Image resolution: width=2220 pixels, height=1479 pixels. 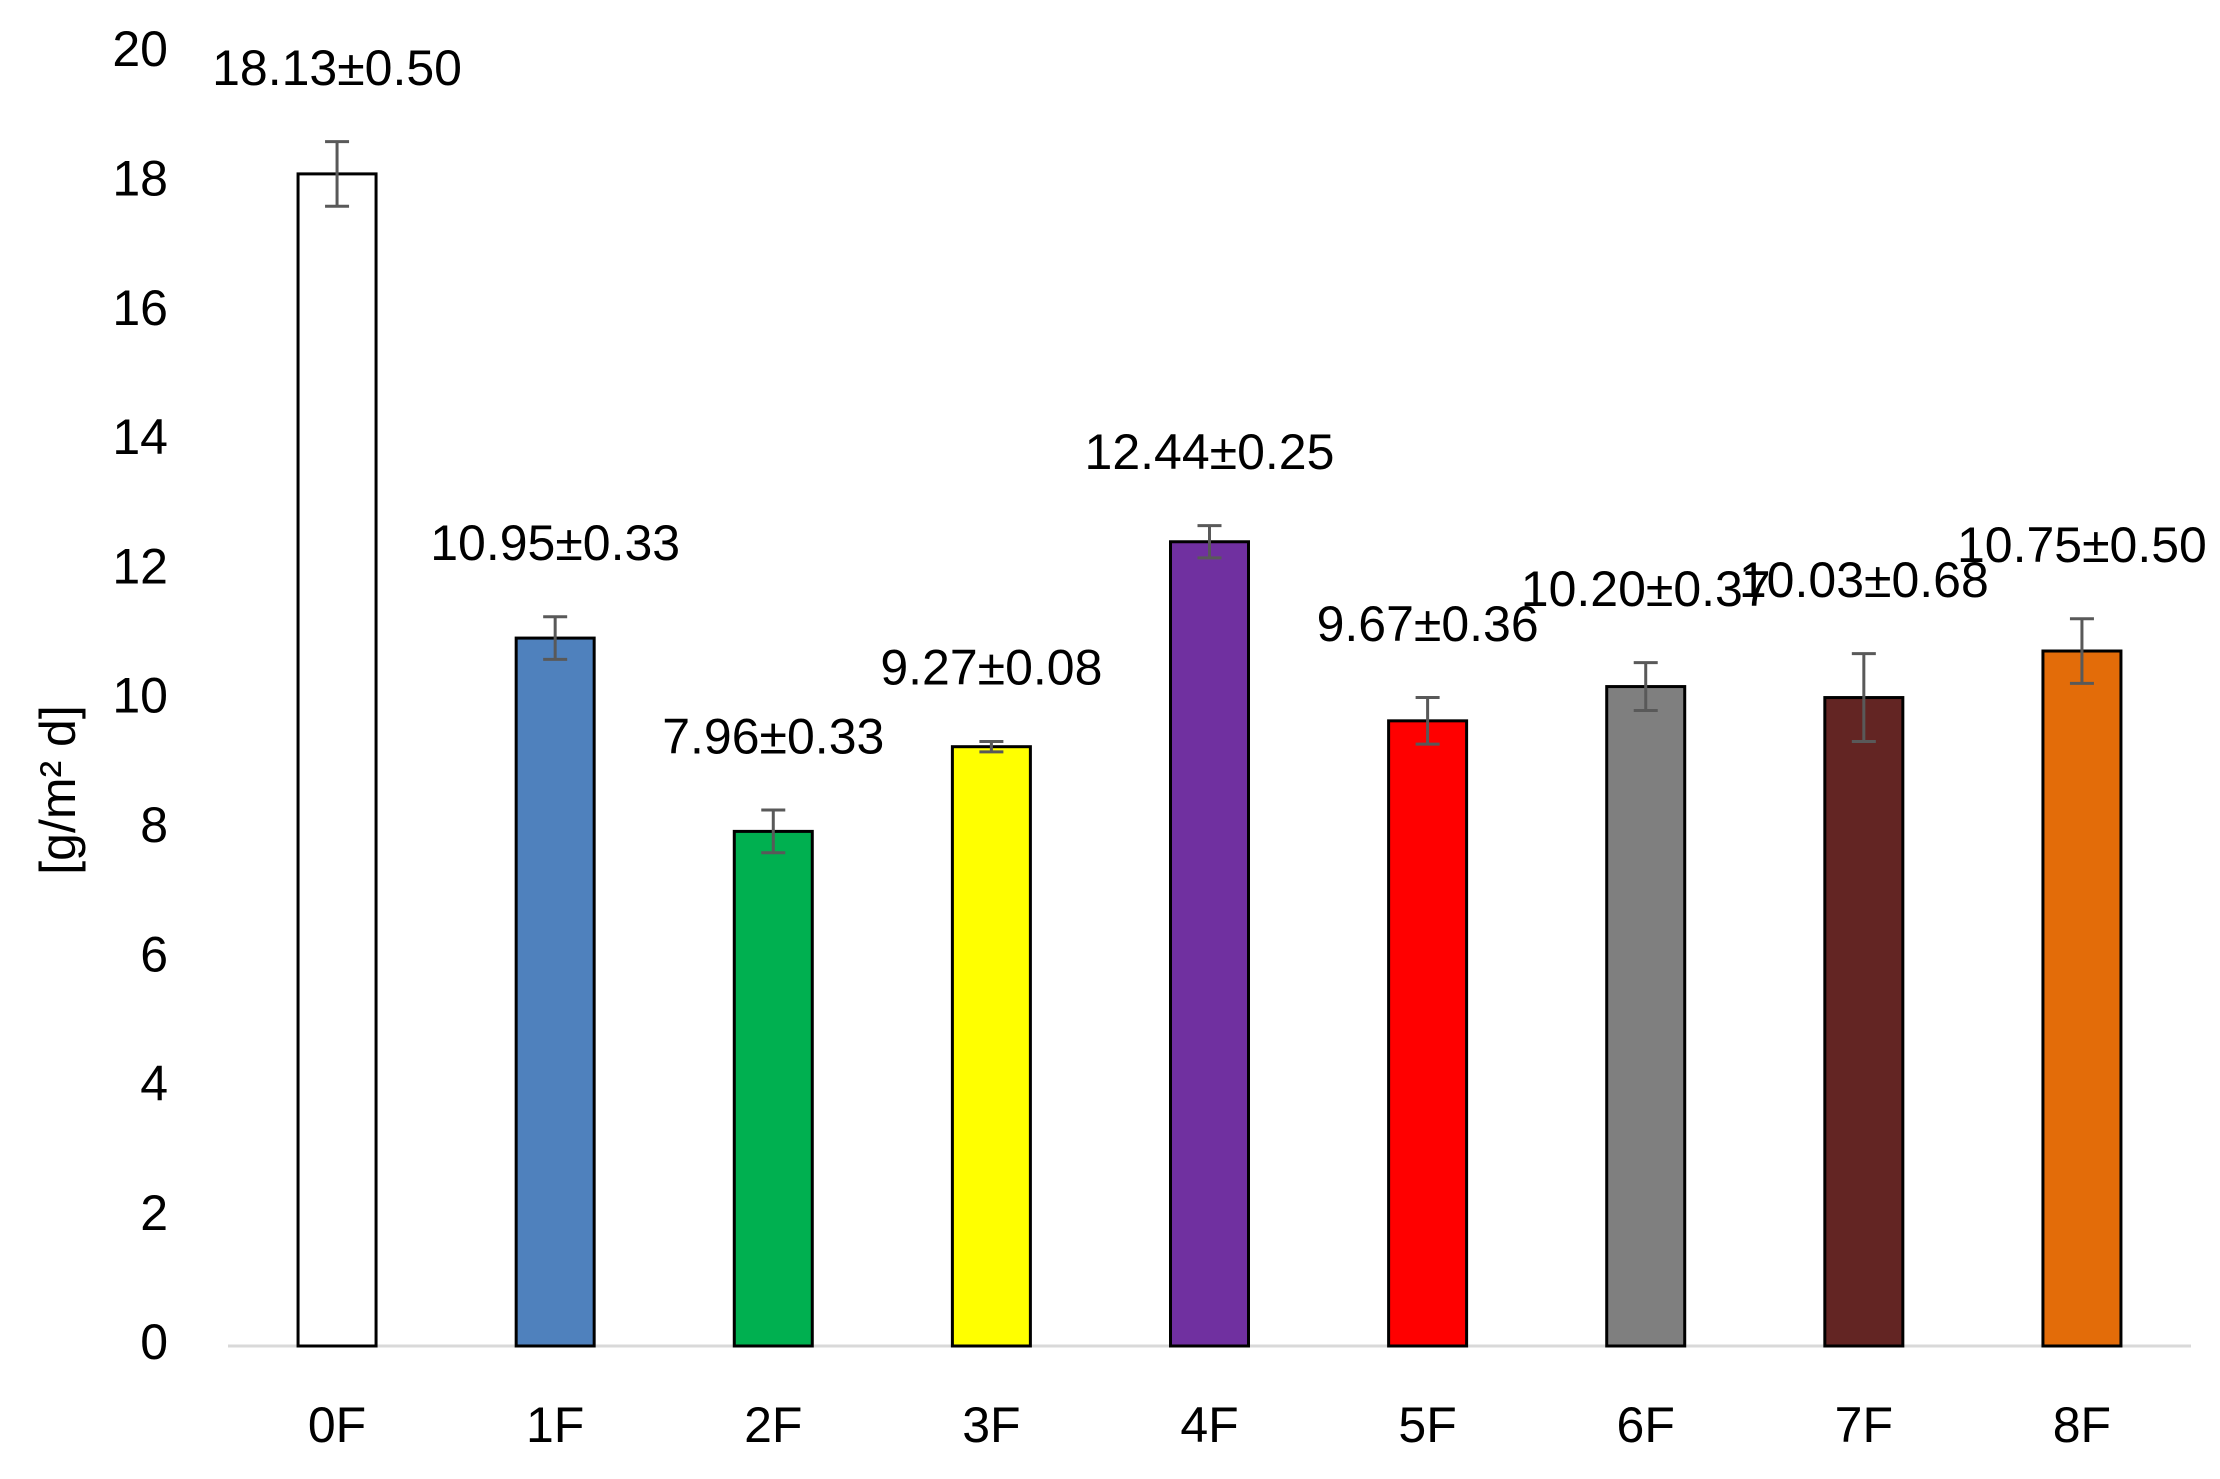 I want to click on y-axis-label: [g/m² d], so click(x=58, y=789).